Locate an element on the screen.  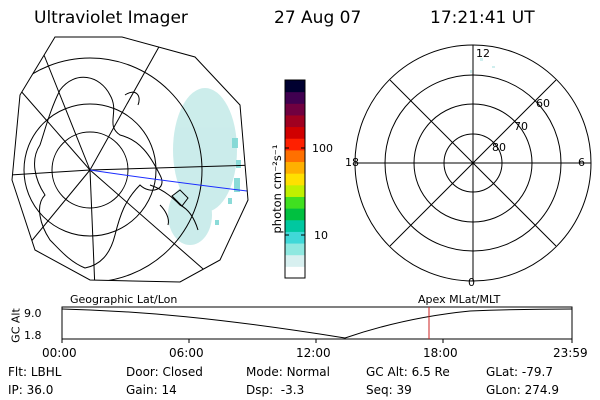
date: 27 Aug 07 is located at coordinates (318, 18).